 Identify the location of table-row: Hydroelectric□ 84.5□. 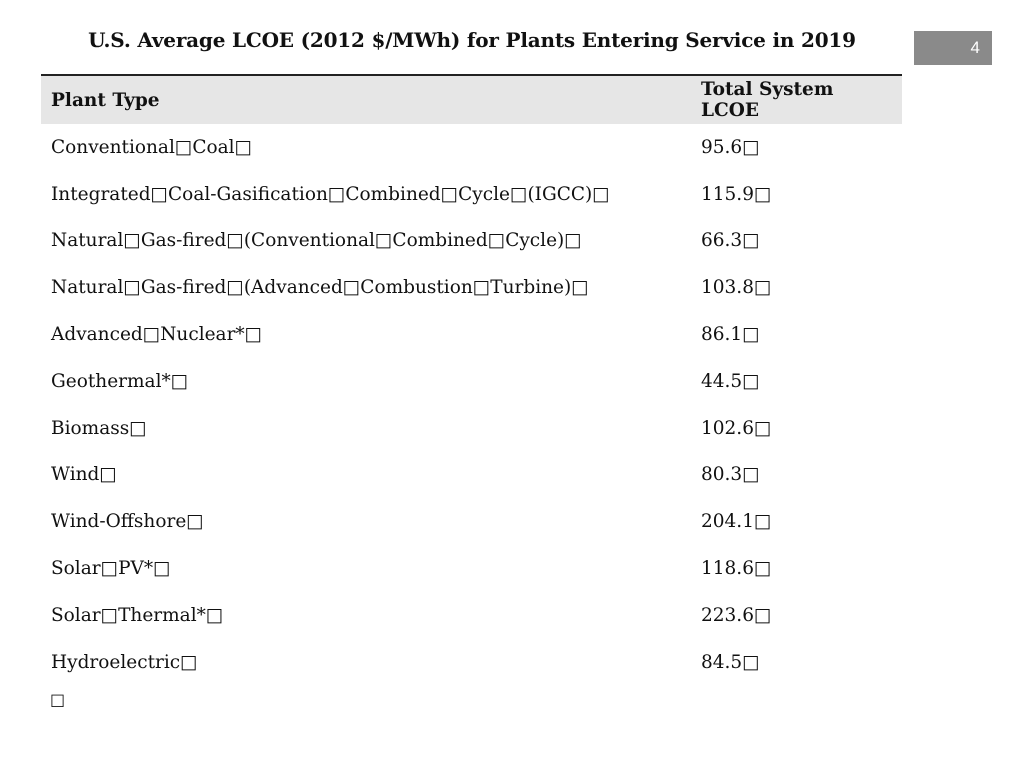
(471, 662).